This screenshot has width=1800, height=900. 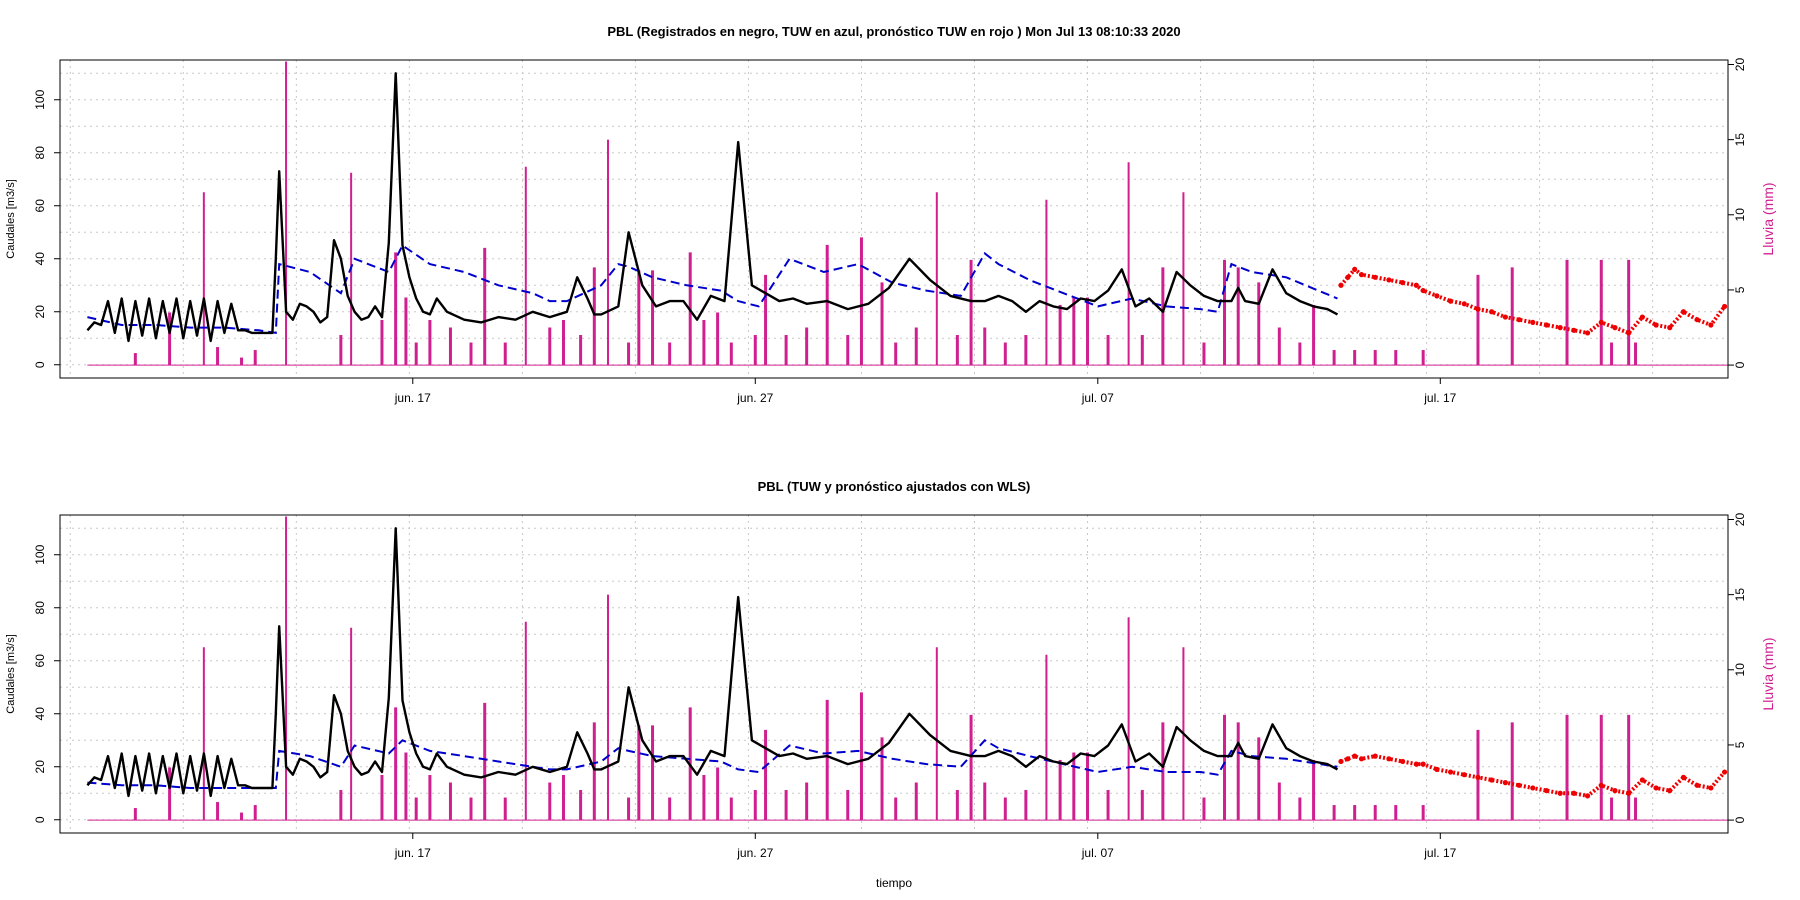 I want to click on y-tick-label: 40, so click(x=40, y=259).